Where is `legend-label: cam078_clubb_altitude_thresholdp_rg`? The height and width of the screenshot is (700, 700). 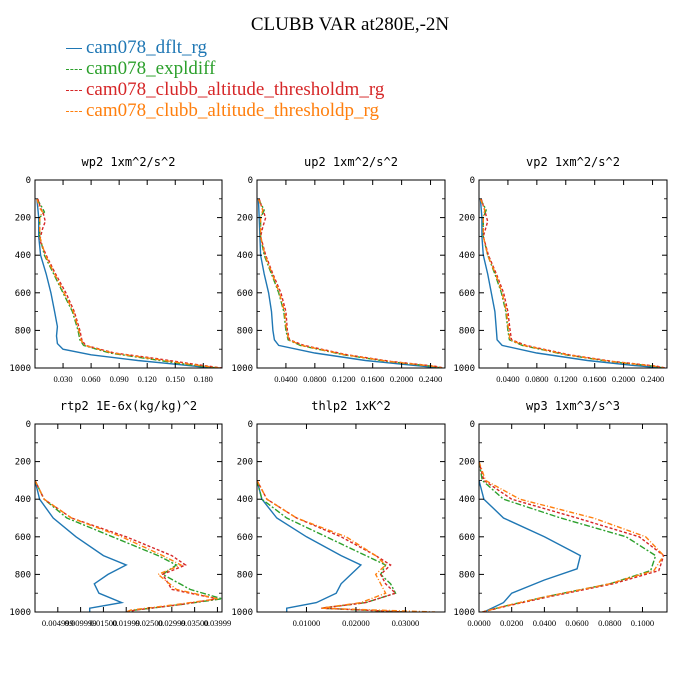
legend-label: cam078_clubb_altitude_thresholdp_rg is located at coordinates (233, 110).